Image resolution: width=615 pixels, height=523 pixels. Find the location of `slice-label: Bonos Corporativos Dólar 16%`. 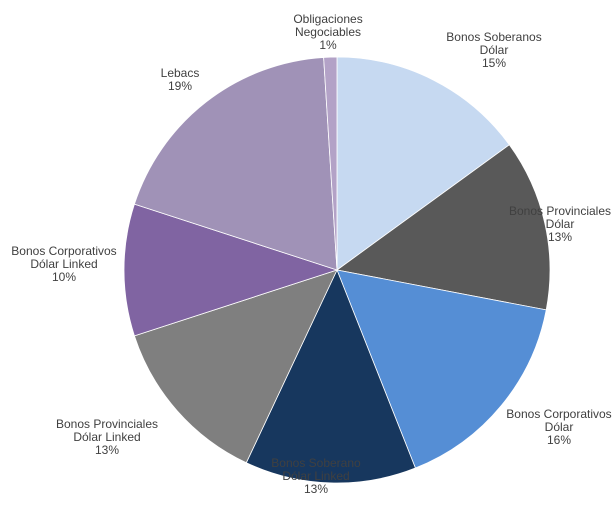

slice-label: Bonos Corporativos Dólar 16% is located at coordinates (558, 427).